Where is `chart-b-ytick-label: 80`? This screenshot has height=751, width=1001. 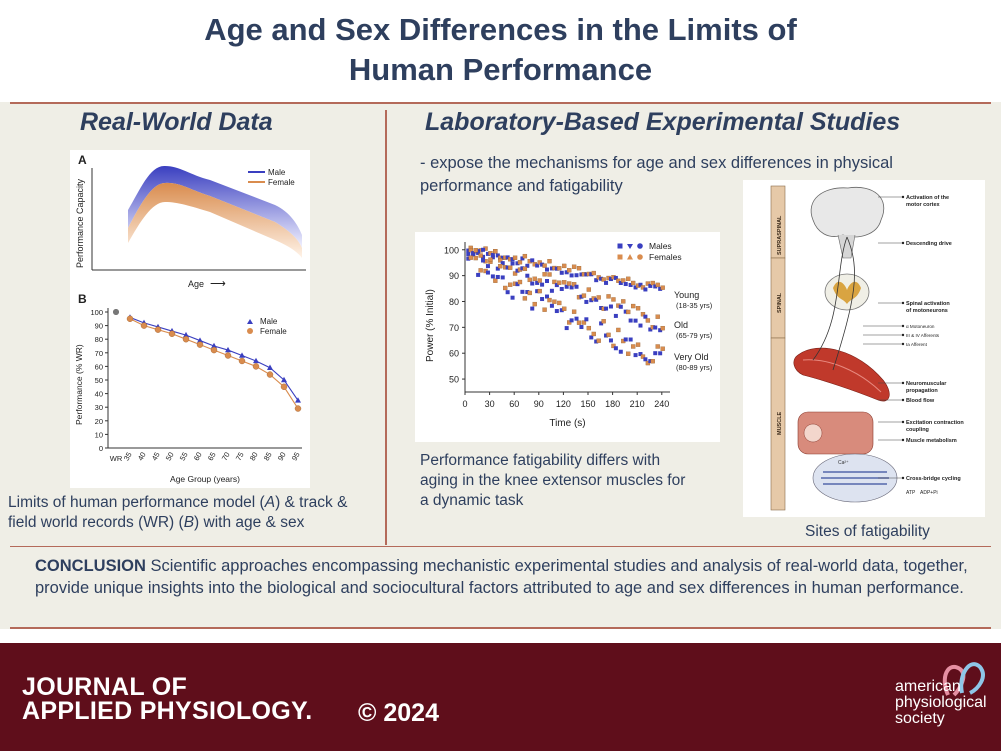
chart-b-ytick-label: 80 is located at coordinates (99, 339).